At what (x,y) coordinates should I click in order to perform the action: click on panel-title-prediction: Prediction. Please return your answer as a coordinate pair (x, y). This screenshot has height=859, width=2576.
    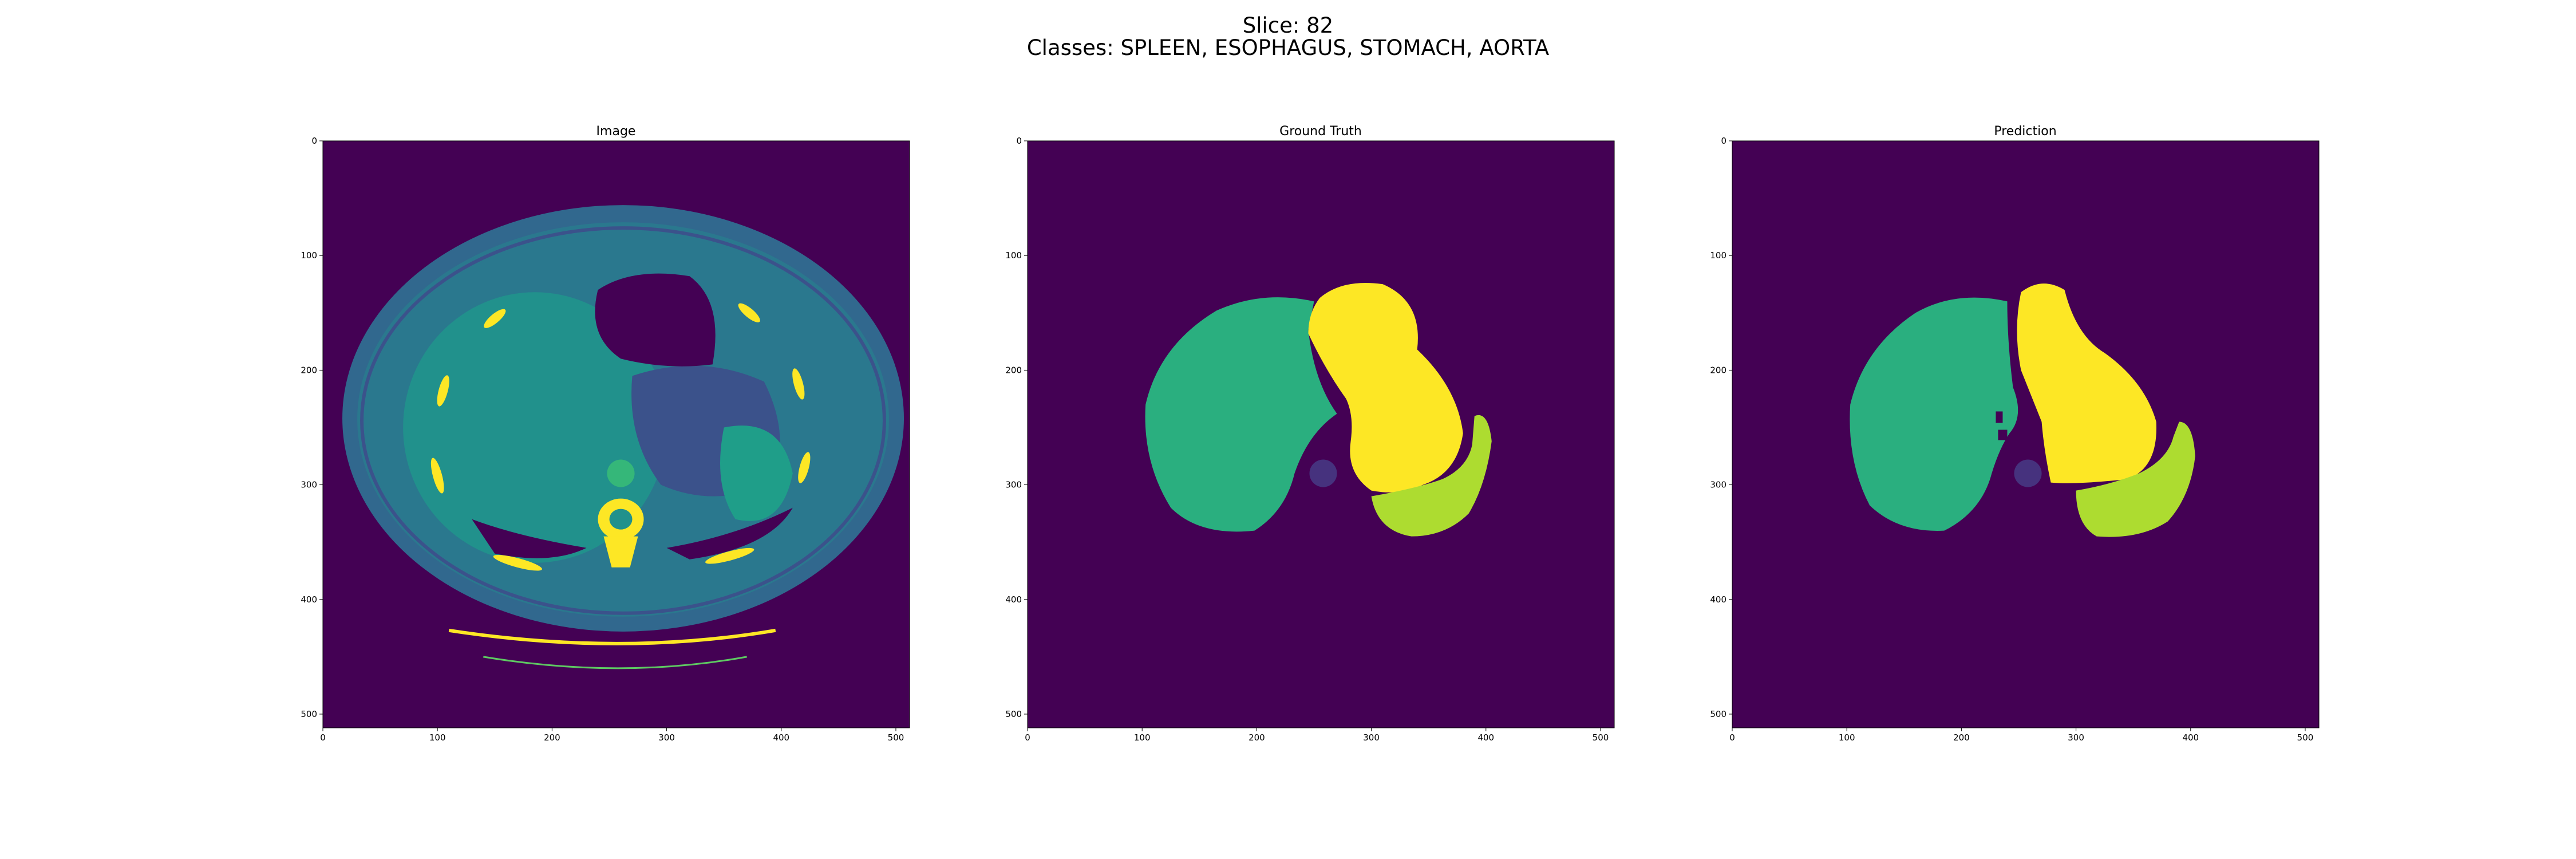
    Looking at the image, I should click on (2025, 131).